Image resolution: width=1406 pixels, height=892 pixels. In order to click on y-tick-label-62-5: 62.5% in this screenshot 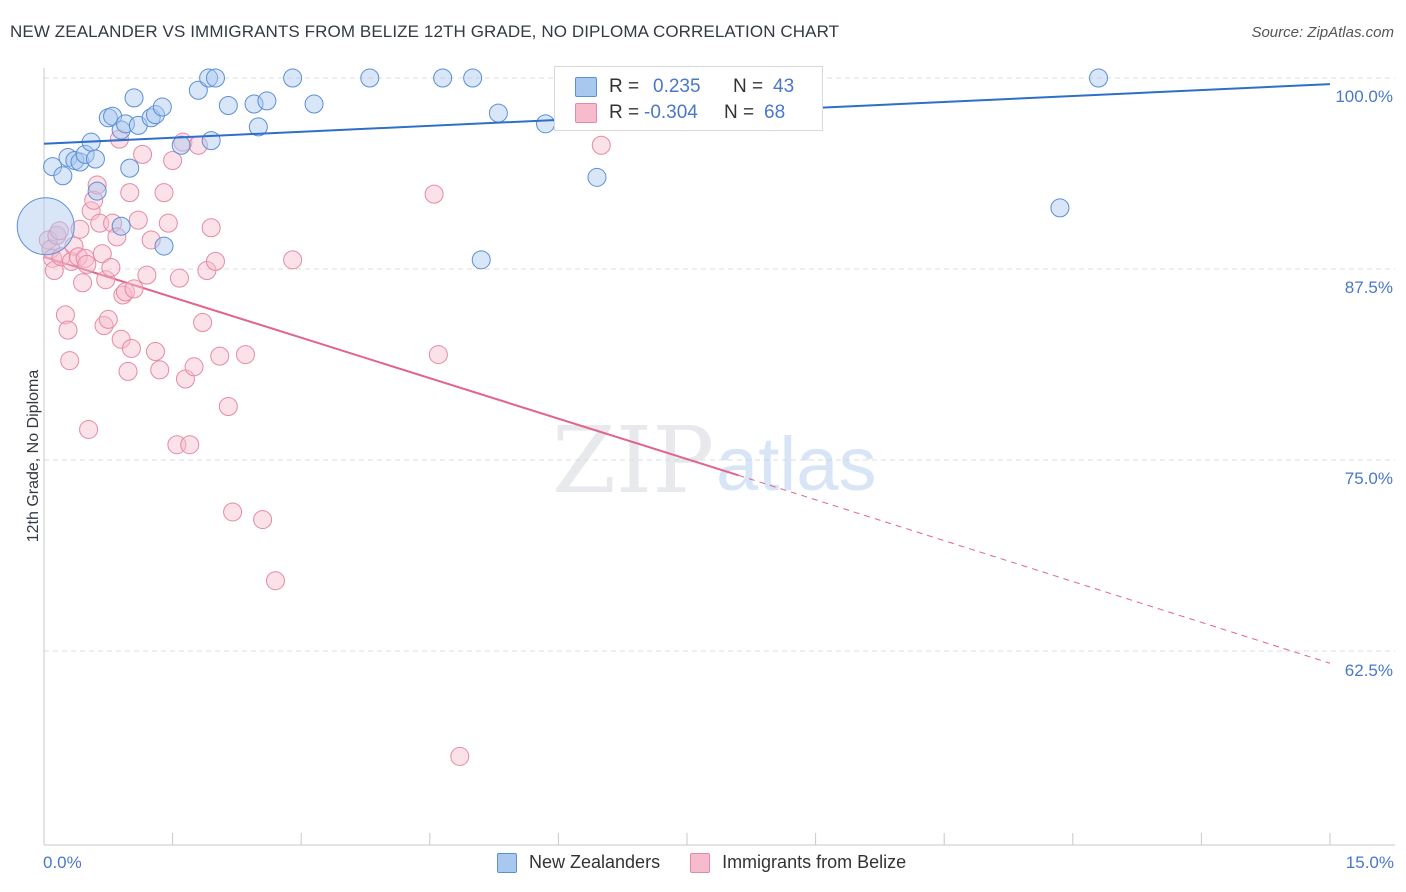, I will do `click(1368, 670)`.